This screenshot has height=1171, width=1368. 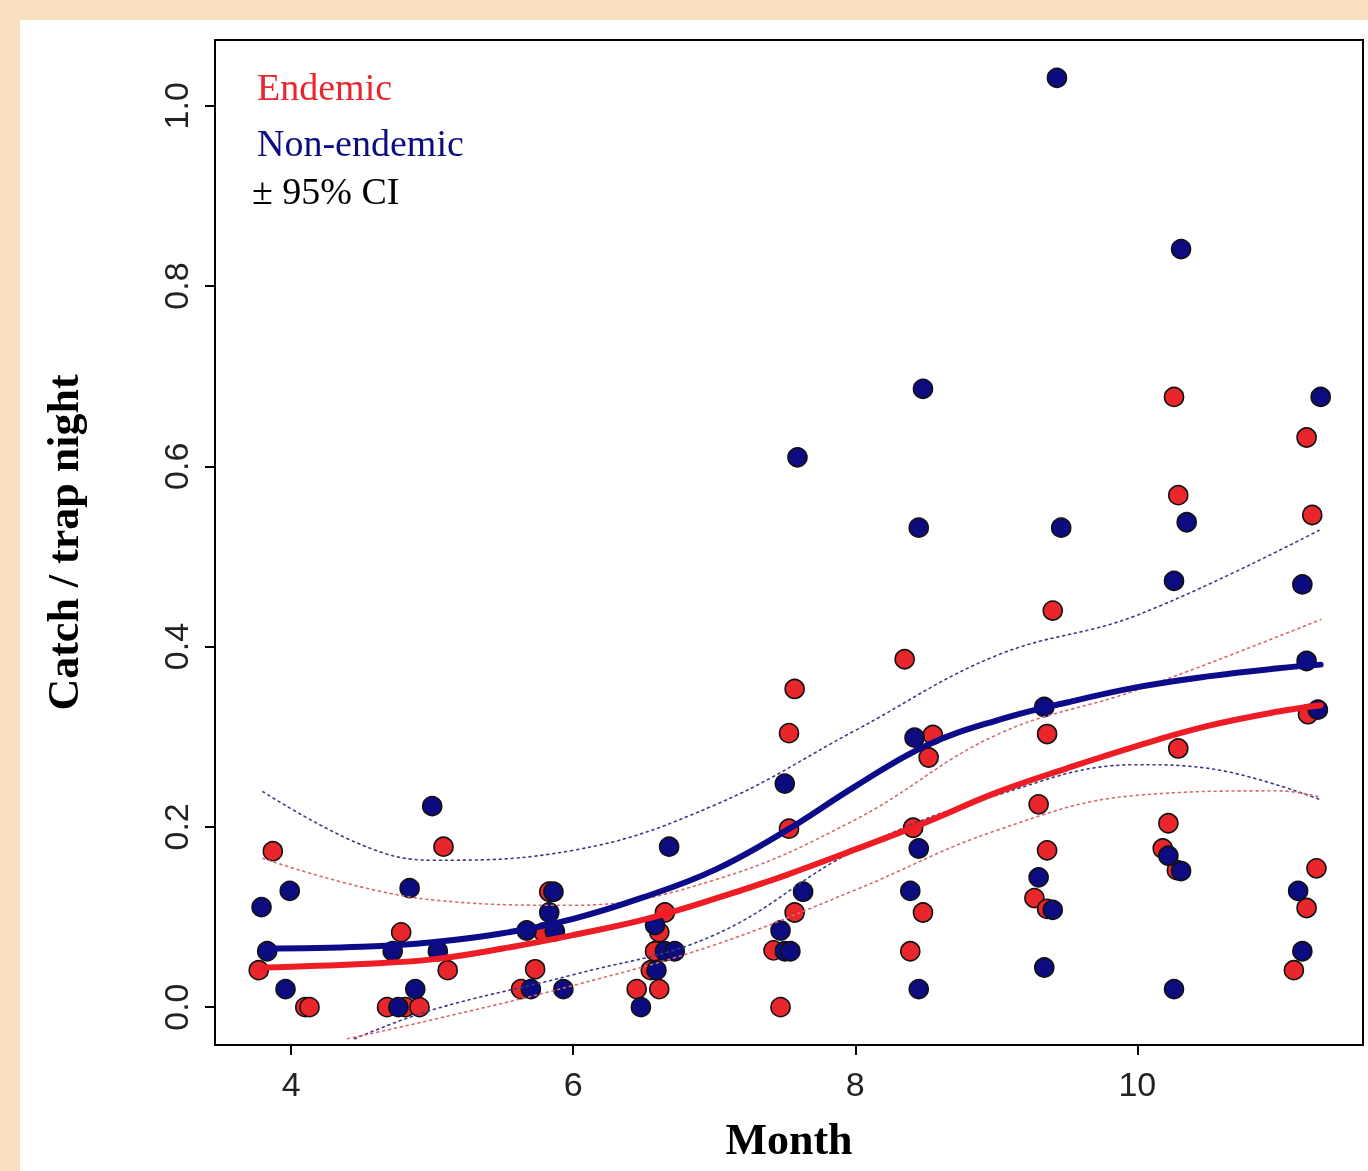 I want to click on x-tick-label: 6, so click(x=573, y=1084).